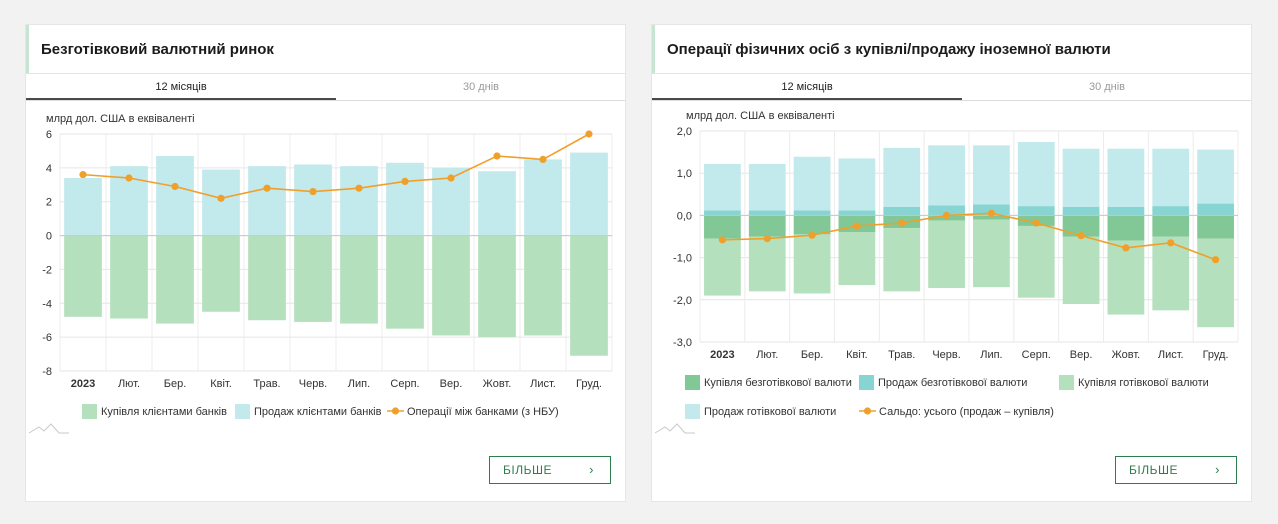 This screenshot has height=524, width=1278. What do you see at coordinates (684, 216) in the screenshot?
I see `y-tick-label: 0,0` at bounding box center [684, 216].